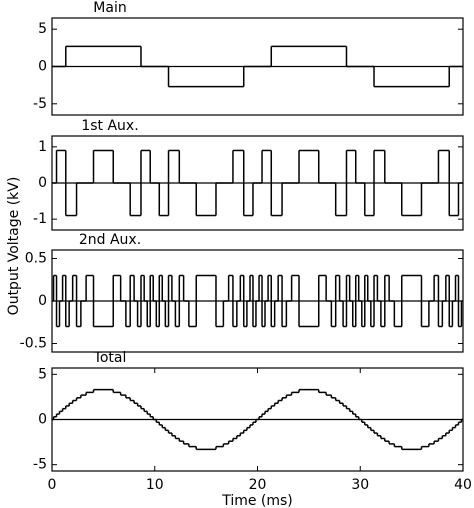 The height and width of the screenshot is (508, 474). What do you see at coordinates (155, 485) in the screenshot?
I see `x-tick-label: 10` at bounding box center [155, 485].